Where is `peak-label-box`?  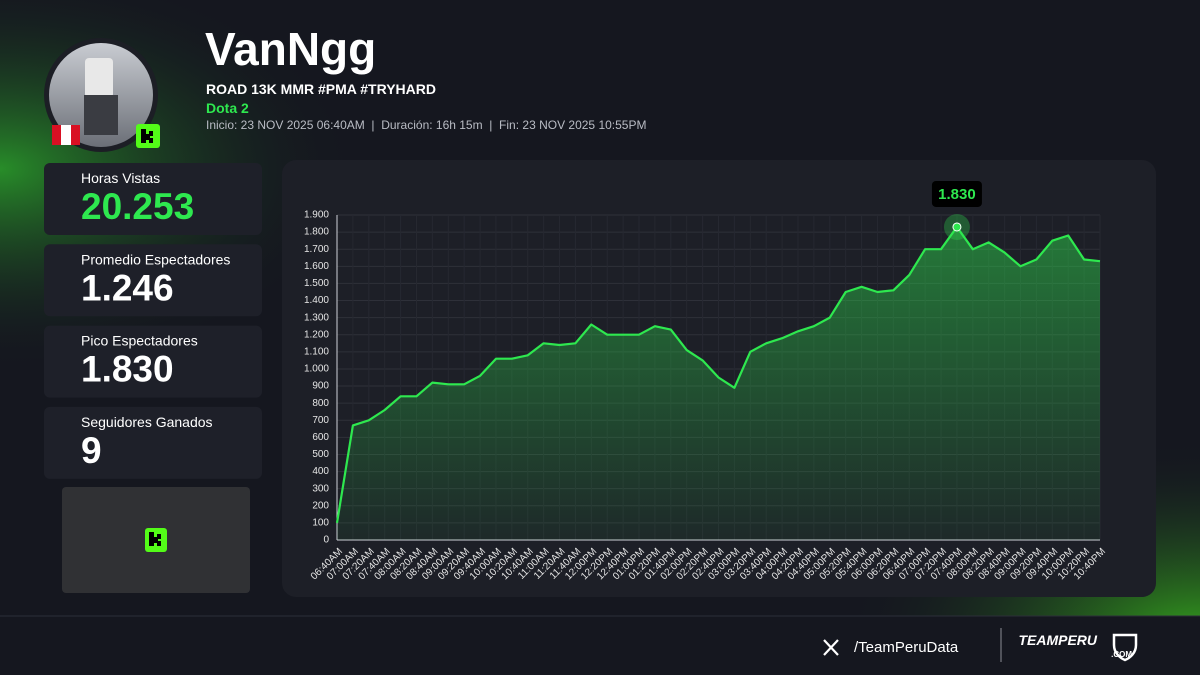
peak-label-box is located at coordinates (956, 193).